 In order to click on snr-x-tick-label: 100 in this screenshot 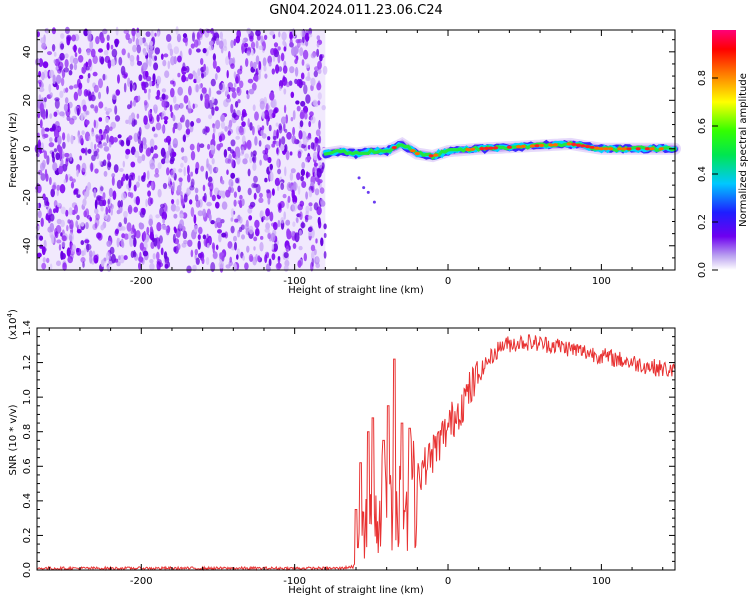, I will do `click(601, 581)`.